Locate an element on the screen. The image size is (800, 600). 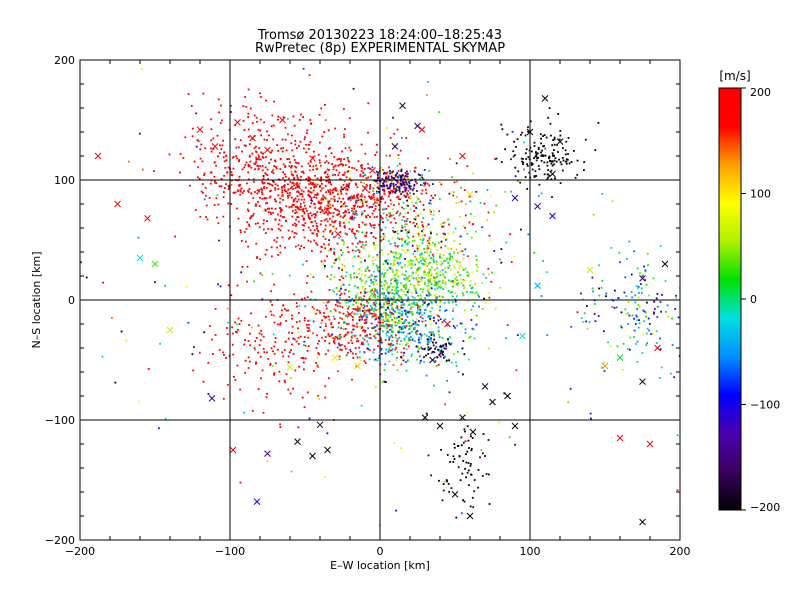
colorbar-tick-label: −200 is located at coordinates (765, 507).